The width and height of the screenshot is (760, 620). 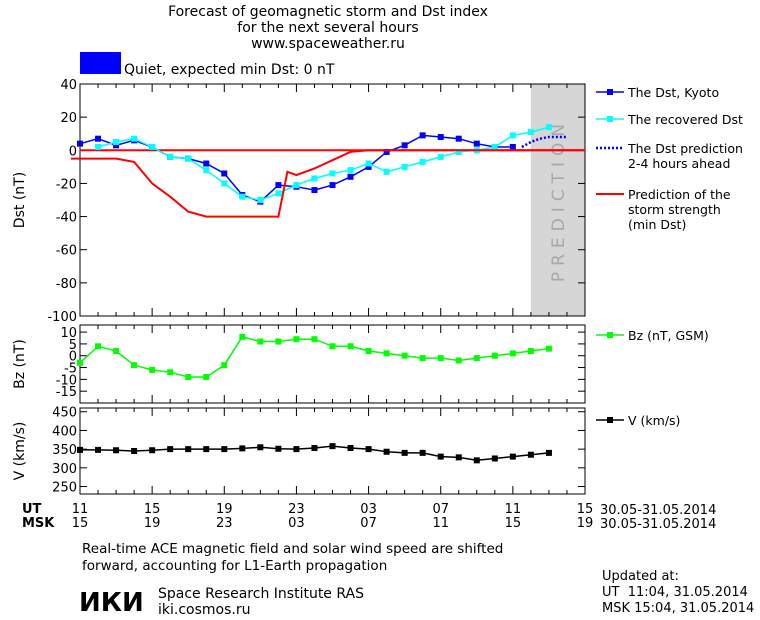 What do you see at coordinates (73, 345) in the screenshot?
I see `y-tick-label: 5` at bounding box center [73, 345].